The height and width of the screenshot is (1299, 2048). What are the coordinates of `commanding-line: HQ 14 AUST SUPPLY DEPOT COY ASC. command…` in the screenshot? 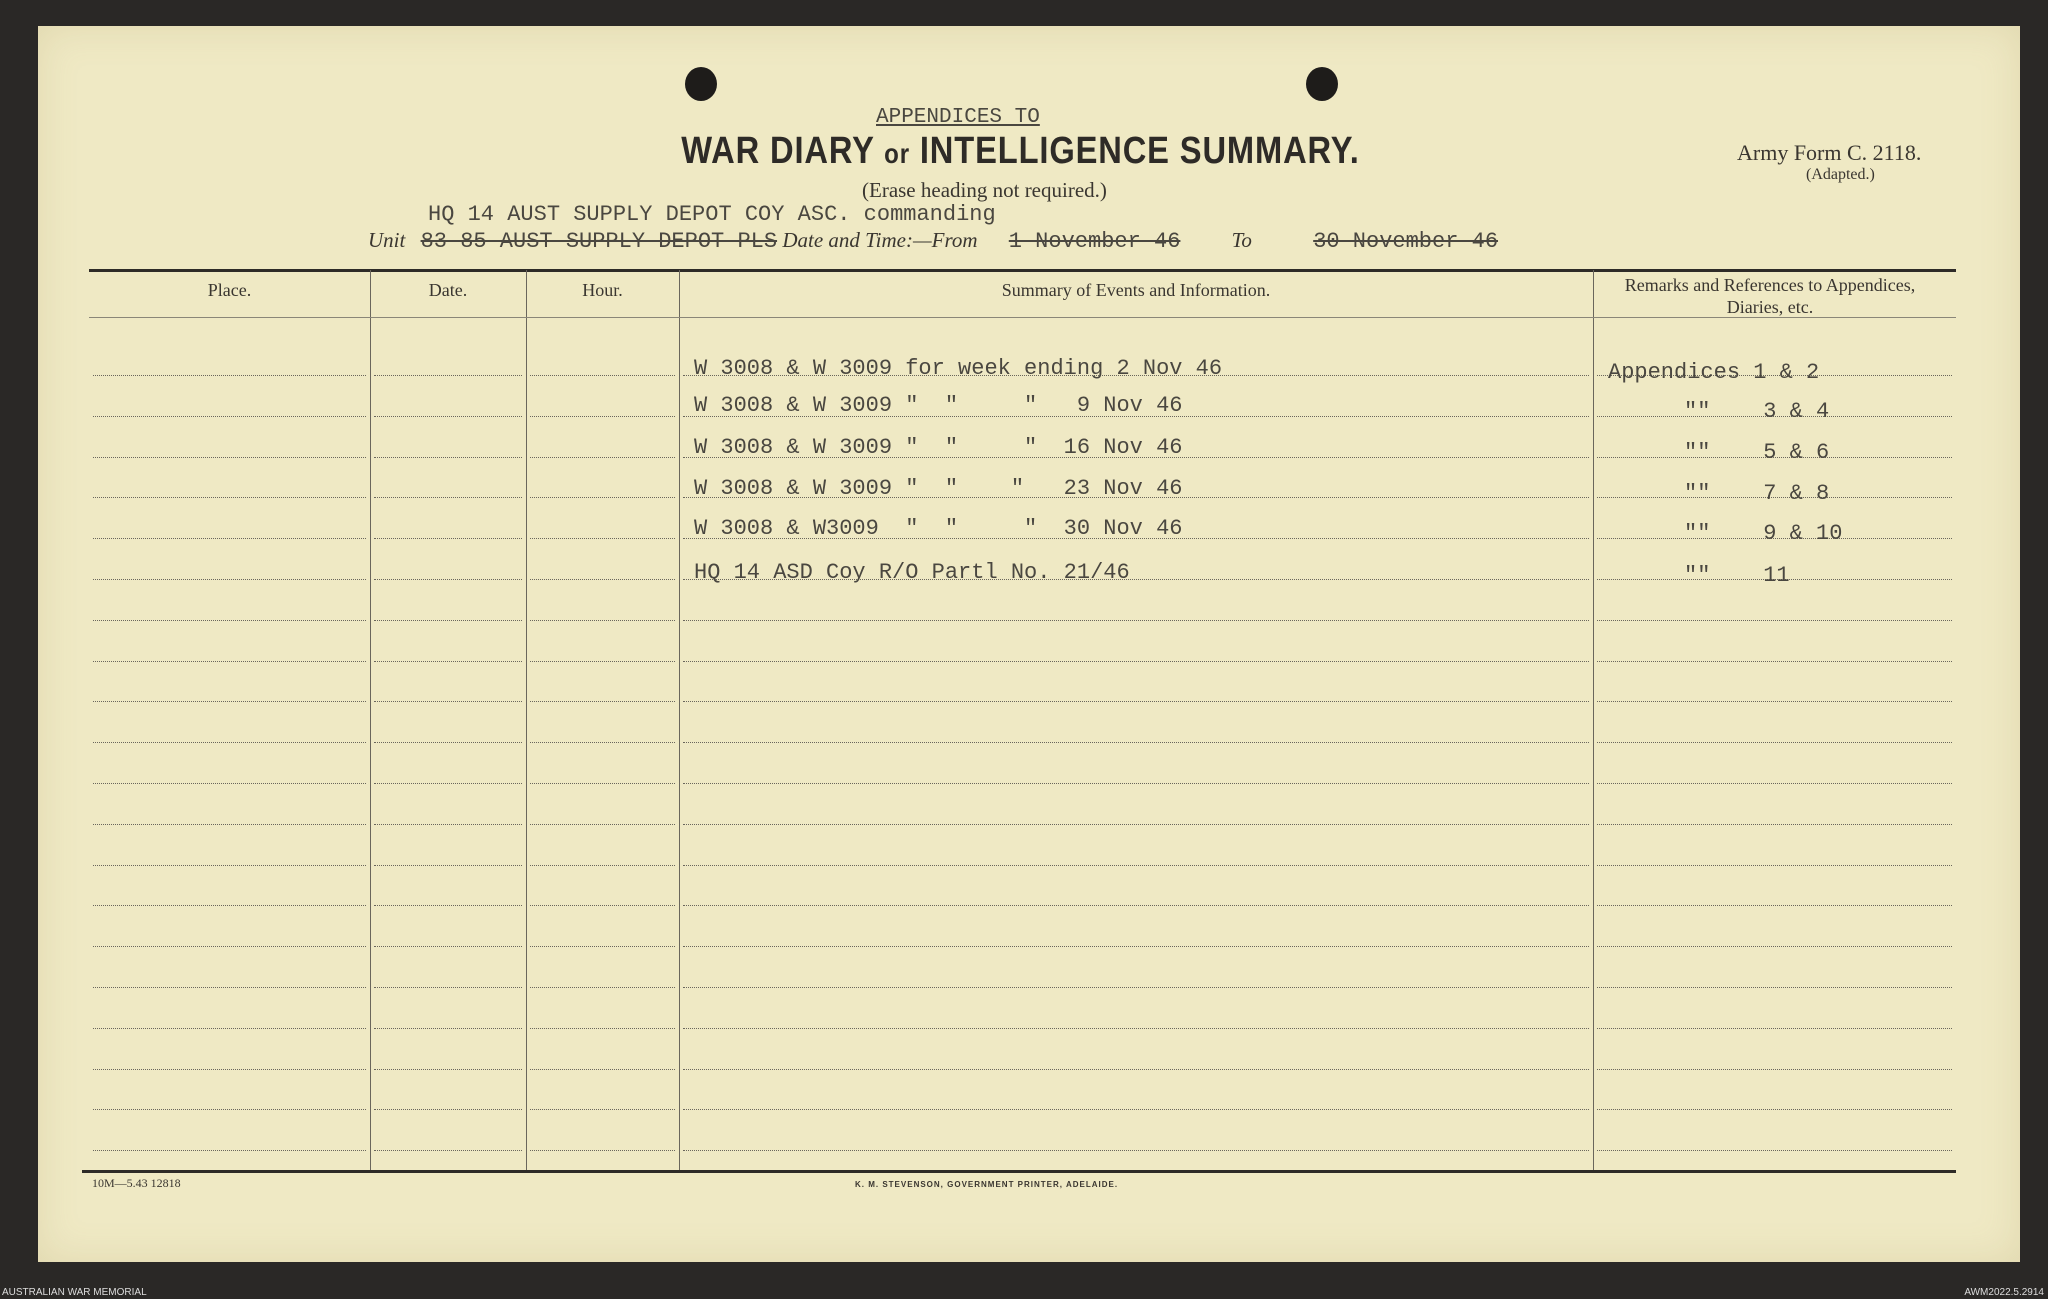 It's located at (712, 214).